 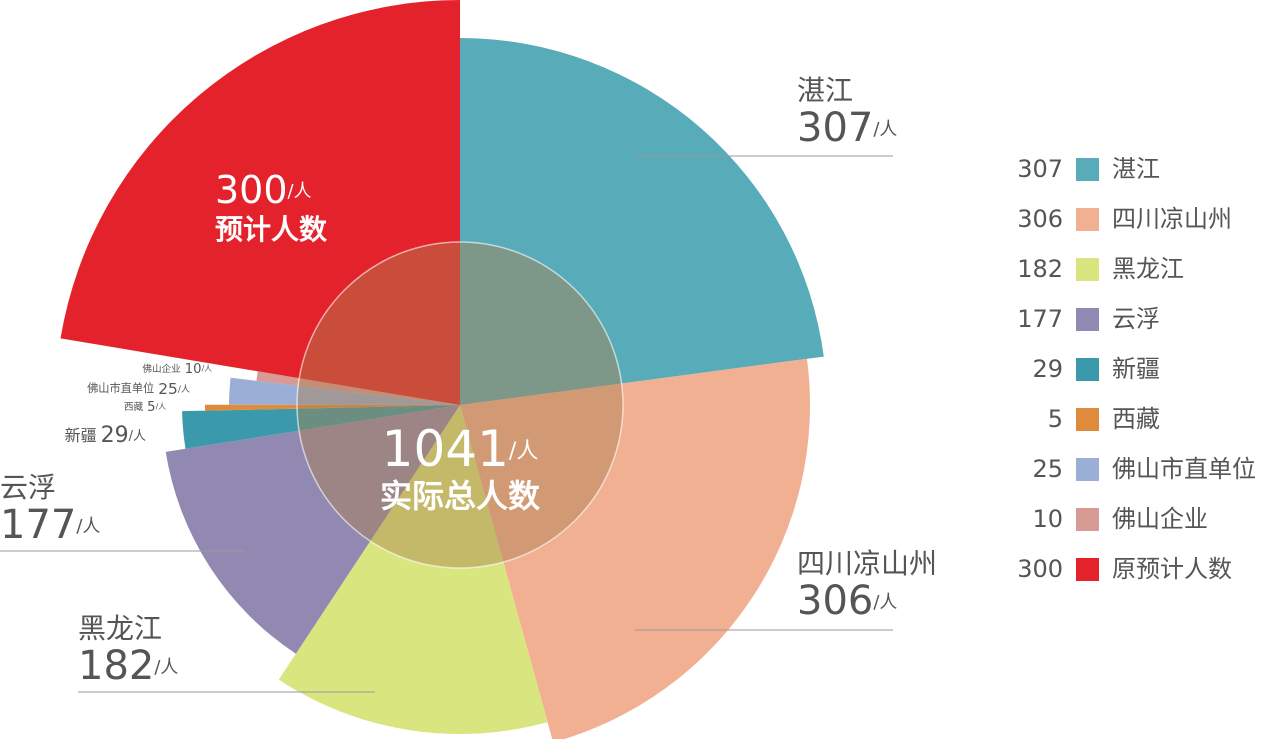 I want to click on value: 182, so click(x=116, y=666).